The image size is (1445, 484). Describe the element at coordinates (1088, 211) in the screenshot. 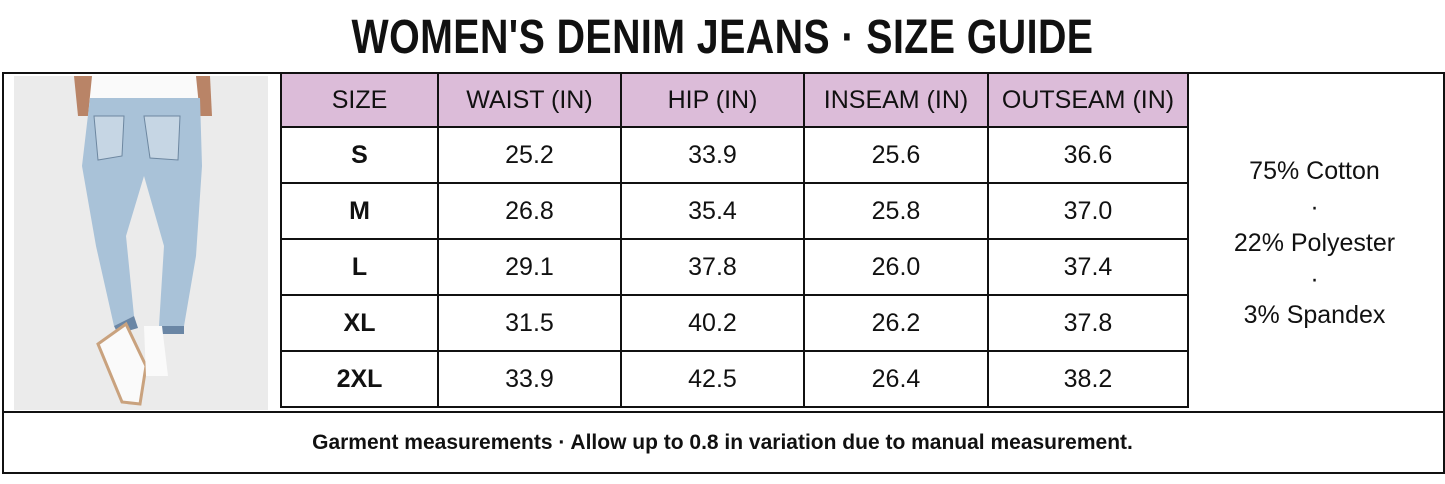

I see `measurement: 37.0` at that location.